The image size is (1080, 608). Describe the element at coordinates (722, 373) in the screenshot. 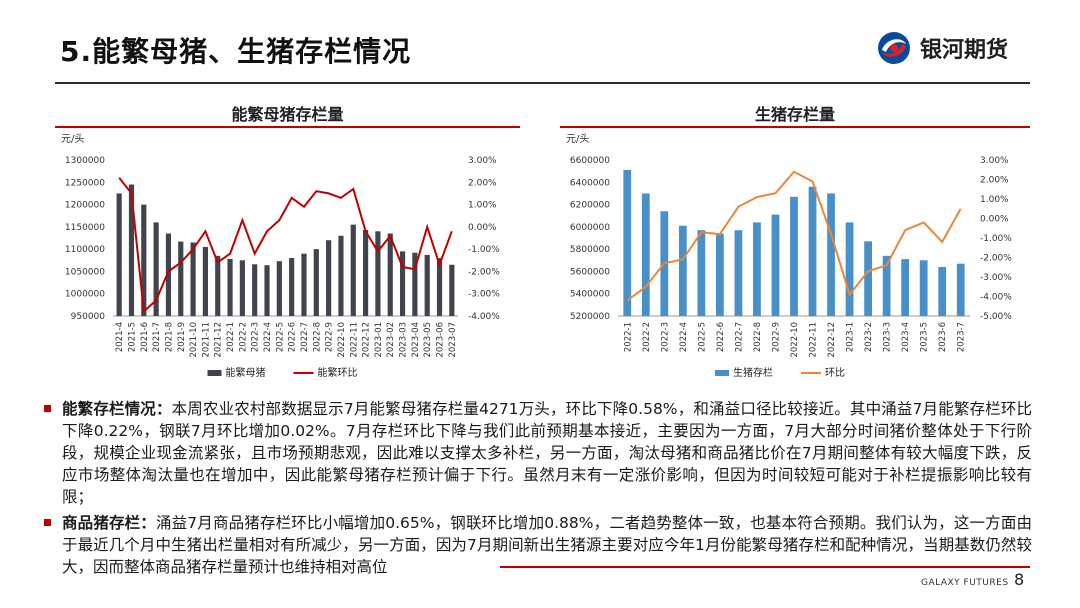

I see `legend-swatch-bar` at that location.